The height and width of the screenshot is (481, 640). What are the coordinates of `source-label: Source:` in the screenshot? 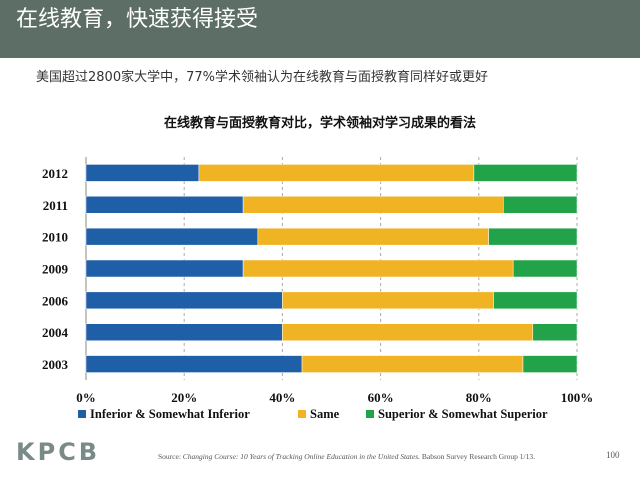 It's located at (169, 456).